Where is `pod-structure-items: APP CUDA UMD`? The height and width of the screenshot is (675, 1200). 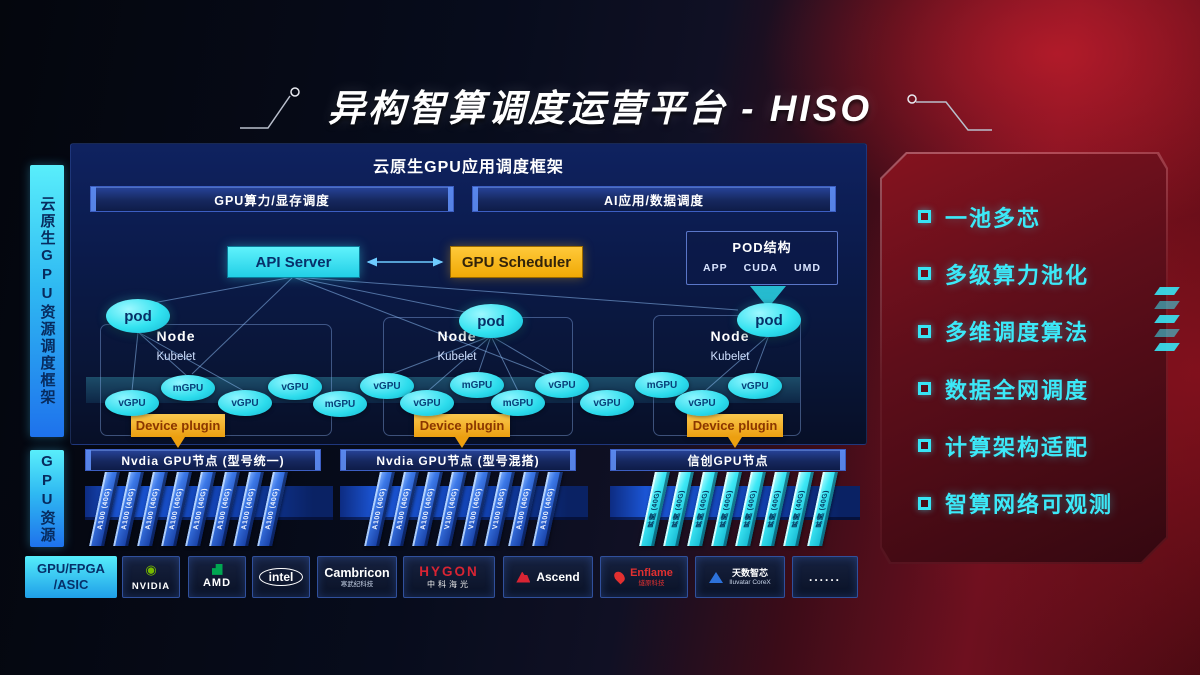
pod-structure-items: APP CUDA UMD is located at coordinates (762, 268).